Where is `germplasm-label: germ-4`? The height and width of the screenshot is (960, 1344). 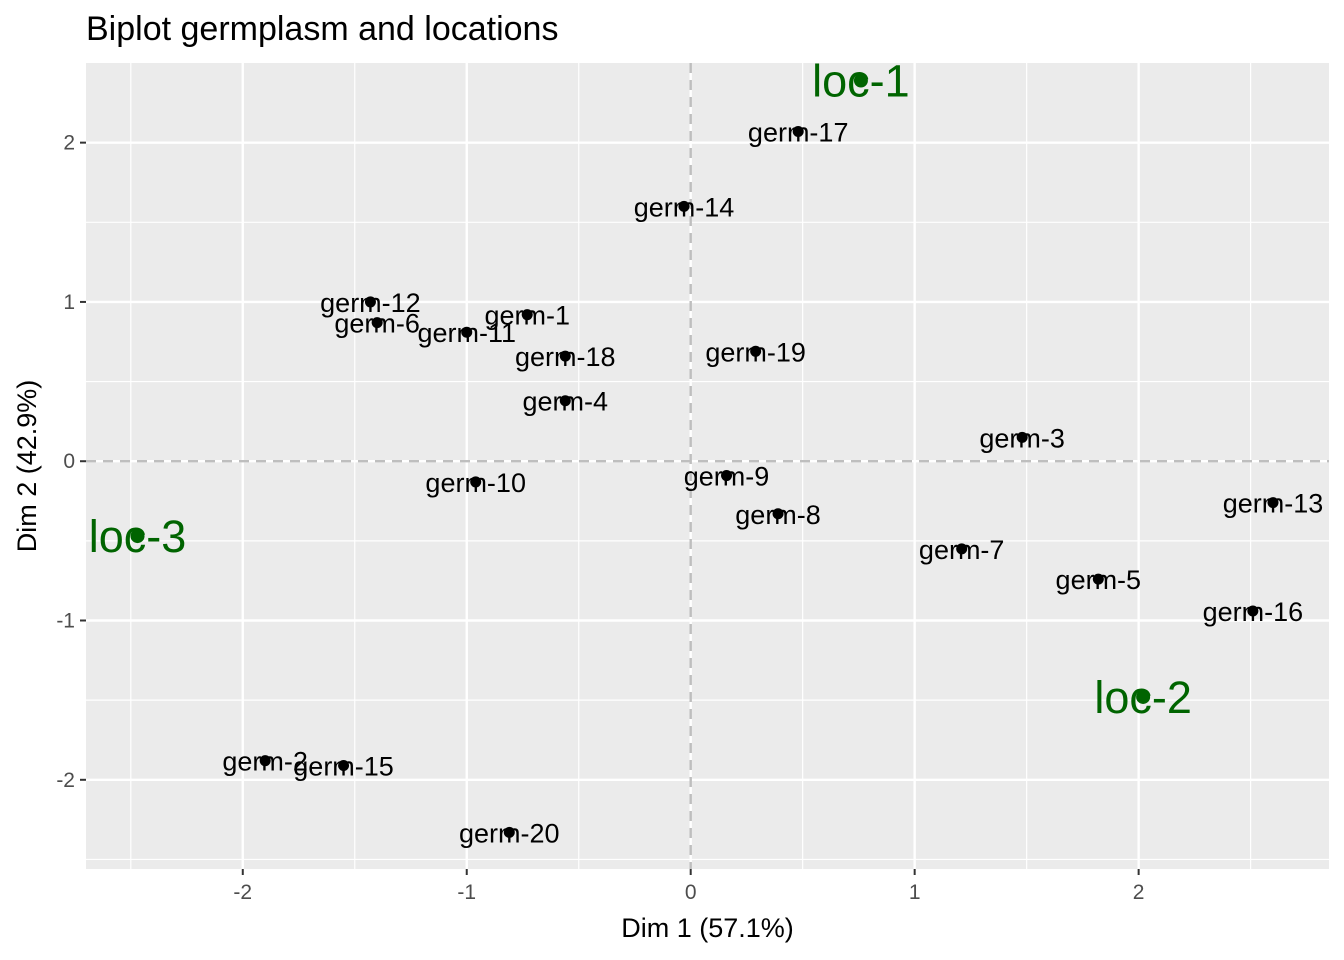 germplasm-label: germ-4 is located at coordinates (566, 402).